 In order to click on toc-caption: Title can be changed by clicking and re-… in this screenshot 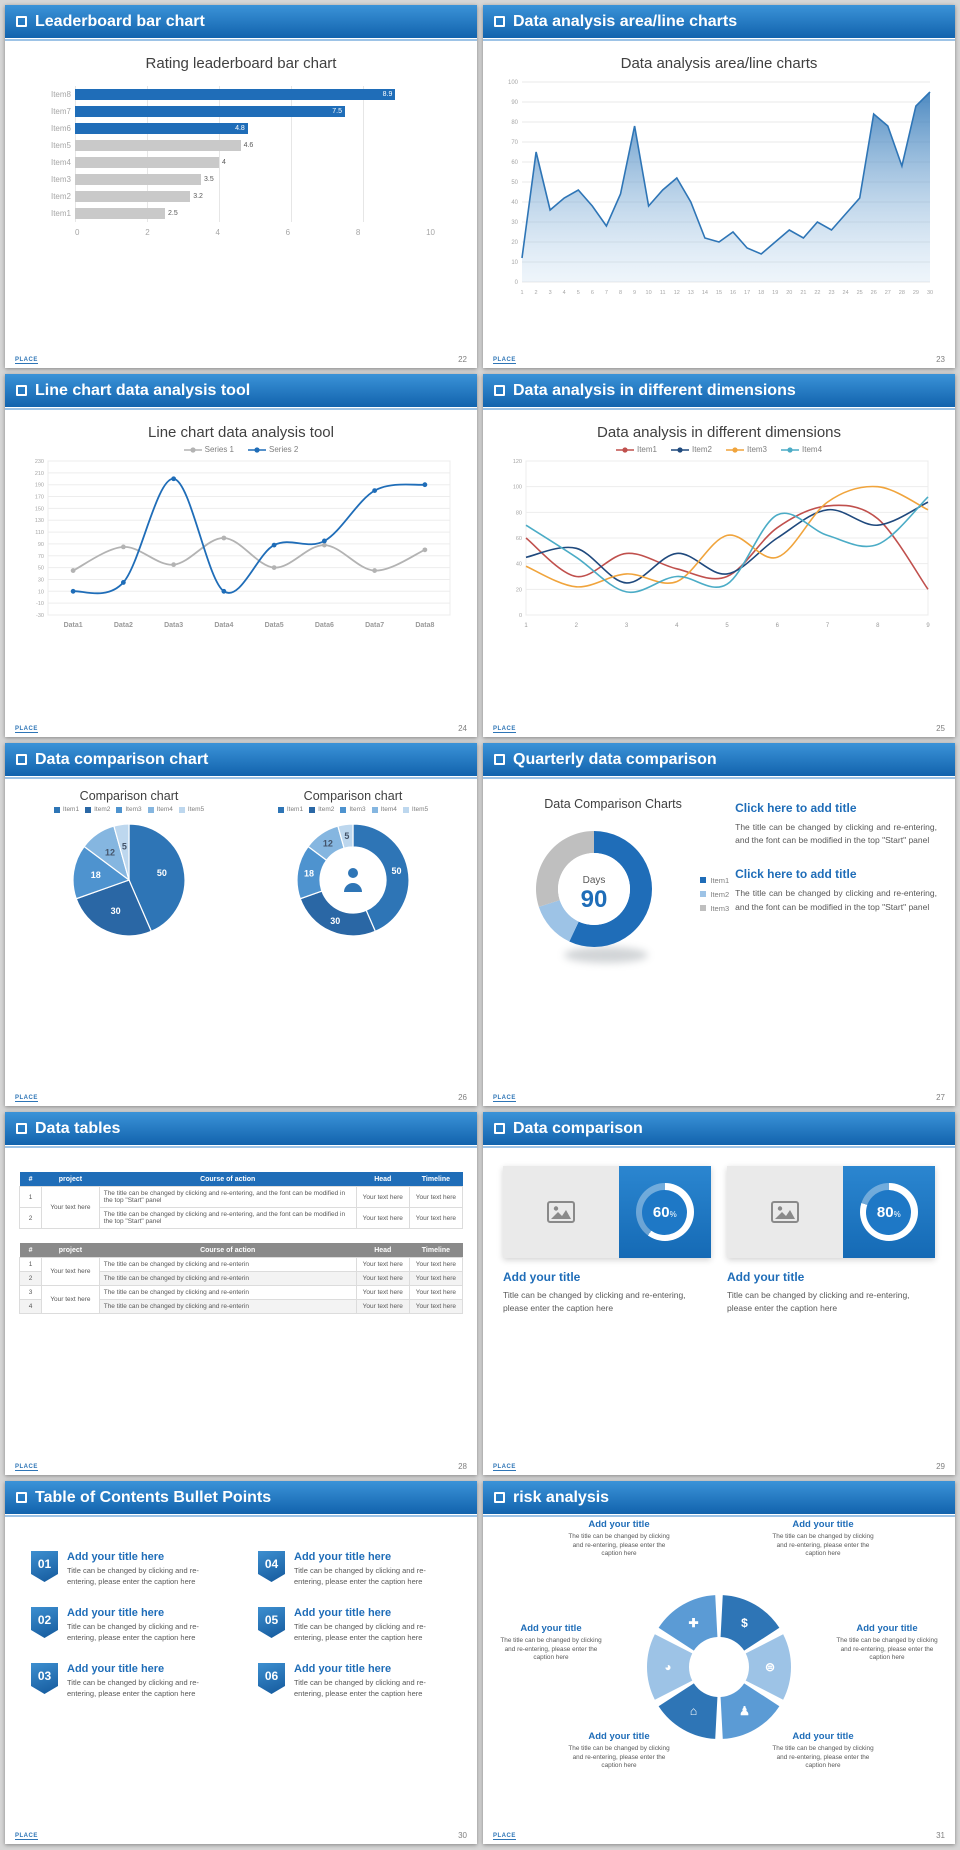, I will do `click(360, 1688)`.